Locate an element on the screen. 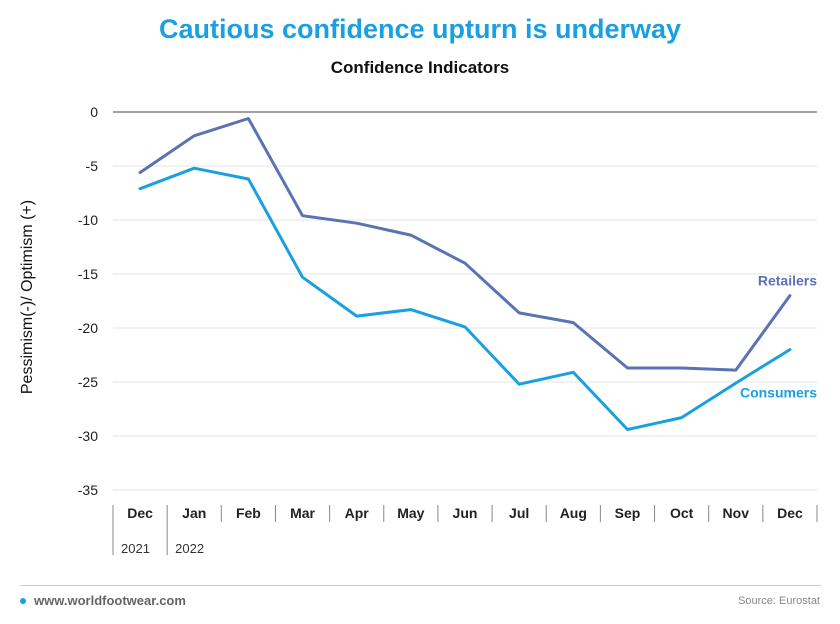  x-tick-label: Mar is located at coordinates (302, 513).